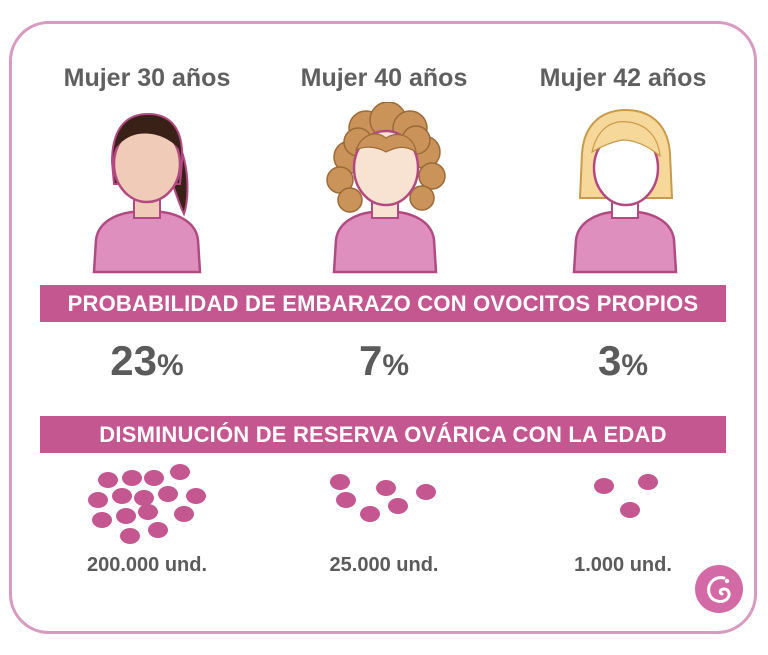  Describe the element at coordinates (370, 360) in the screenshot. I see `percent-value: 7` at that location.